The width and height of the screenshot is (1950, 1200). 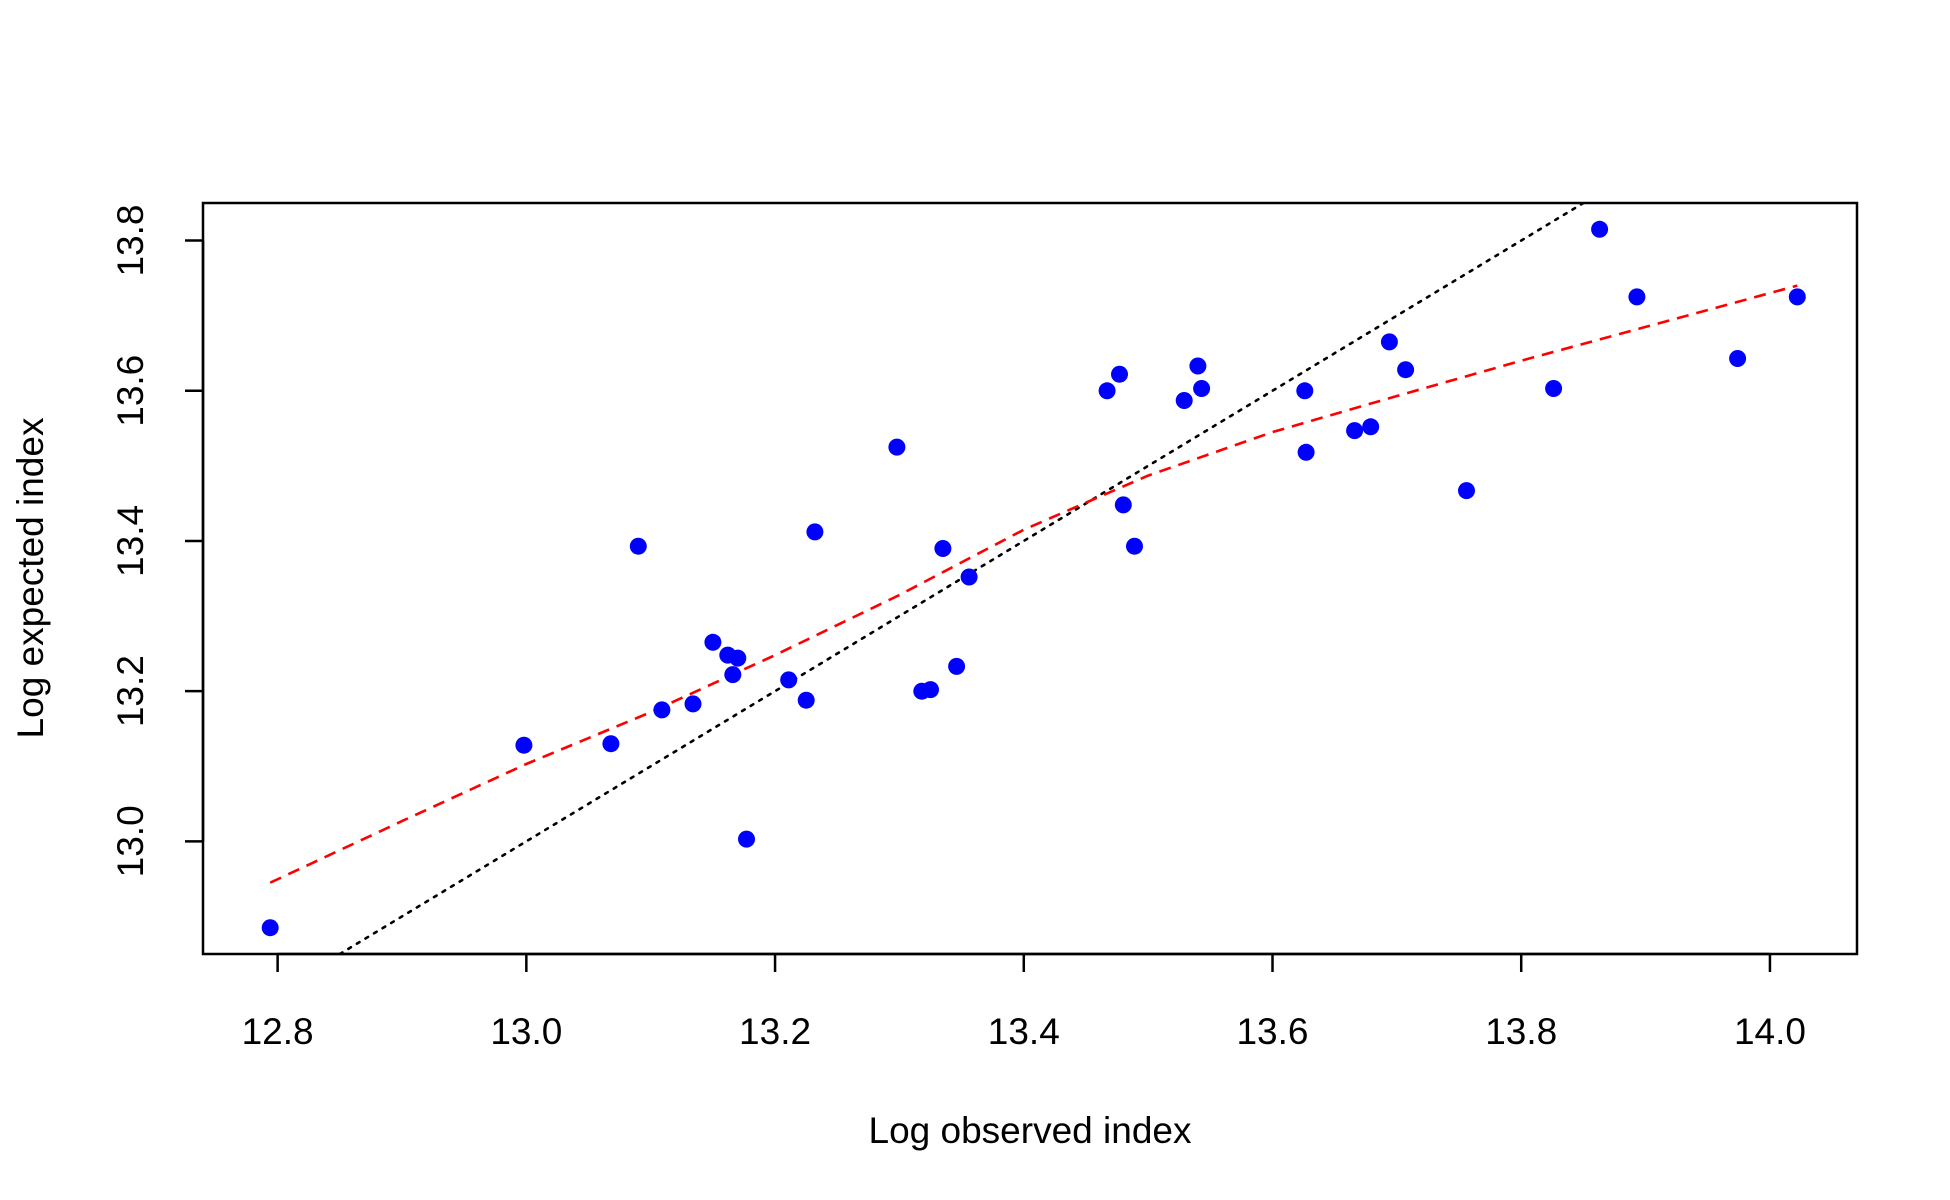 What do you see at coordinates (130, 241) in the screenshot?
I see `y-tick-label: 13.8` at bounding box center [130, 241].